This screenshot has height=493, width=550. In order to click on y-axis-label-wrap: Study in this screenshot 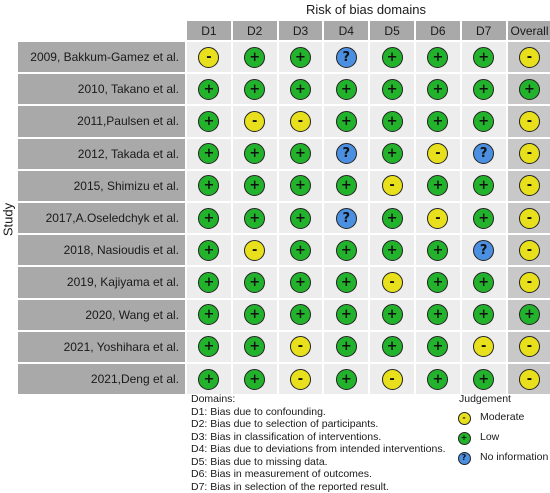, I will do `click(8, 220)`.